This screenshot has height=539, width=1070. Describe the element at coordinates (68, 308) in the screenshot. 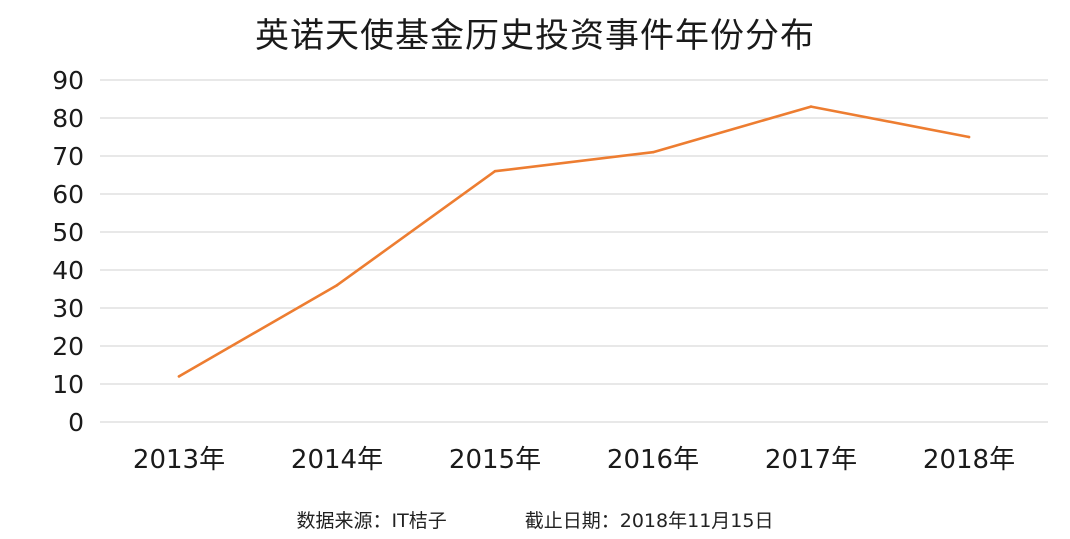

I see `y-tick-label: 30` at that location.